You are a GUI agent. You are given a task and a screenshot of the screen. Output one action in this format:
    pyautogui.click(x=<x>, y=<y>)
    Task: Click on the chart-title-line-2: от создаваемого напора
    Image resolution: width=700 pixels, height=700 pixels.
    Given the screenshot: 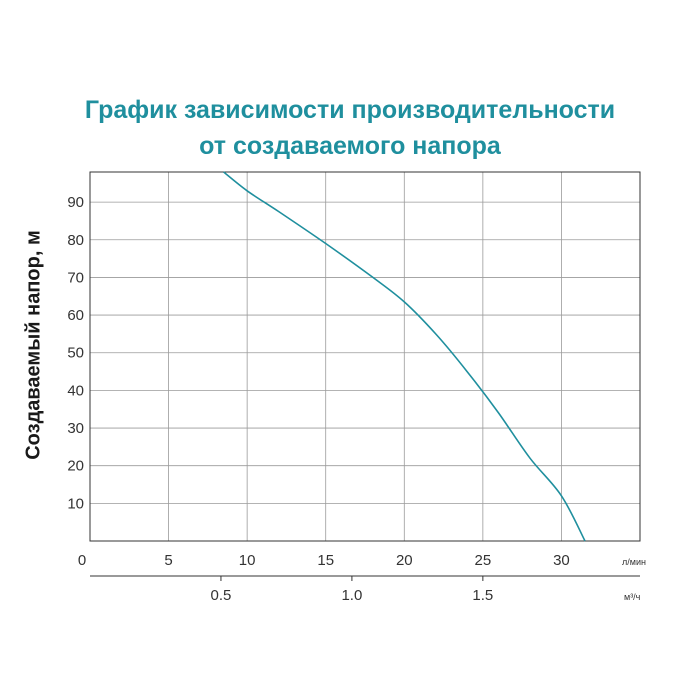 What is the action you would take?
    pyautogui.click(x=350, y=146)
    